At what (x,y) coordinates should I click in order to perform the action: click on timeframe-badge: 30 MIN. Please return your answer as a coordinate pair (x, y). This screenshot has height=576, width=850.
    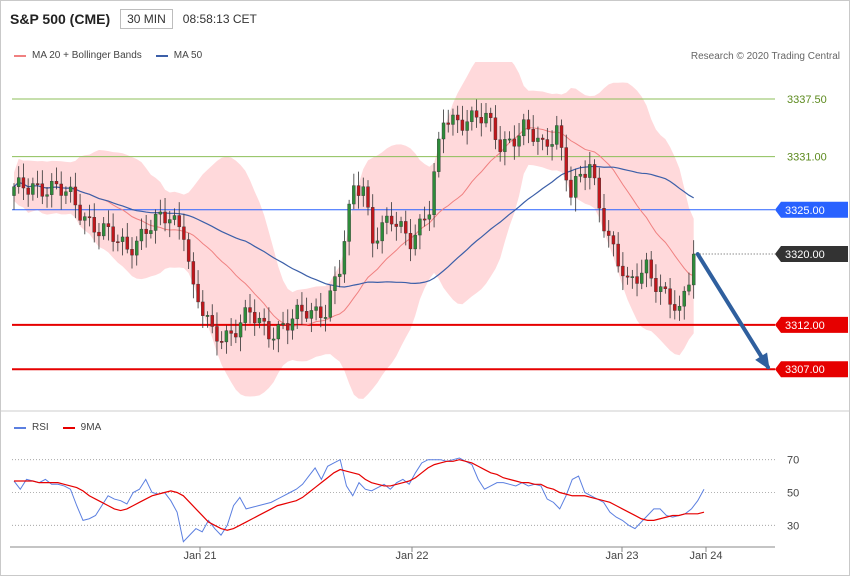
    Looking at the image, I should click on (146, 19).